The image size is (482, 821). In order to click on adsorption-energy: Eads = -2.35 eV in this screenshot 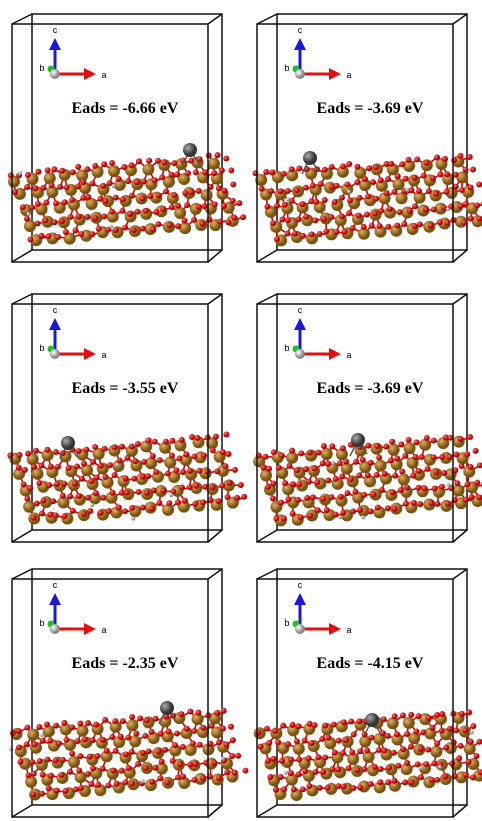, I will do `click(125, 663)`.